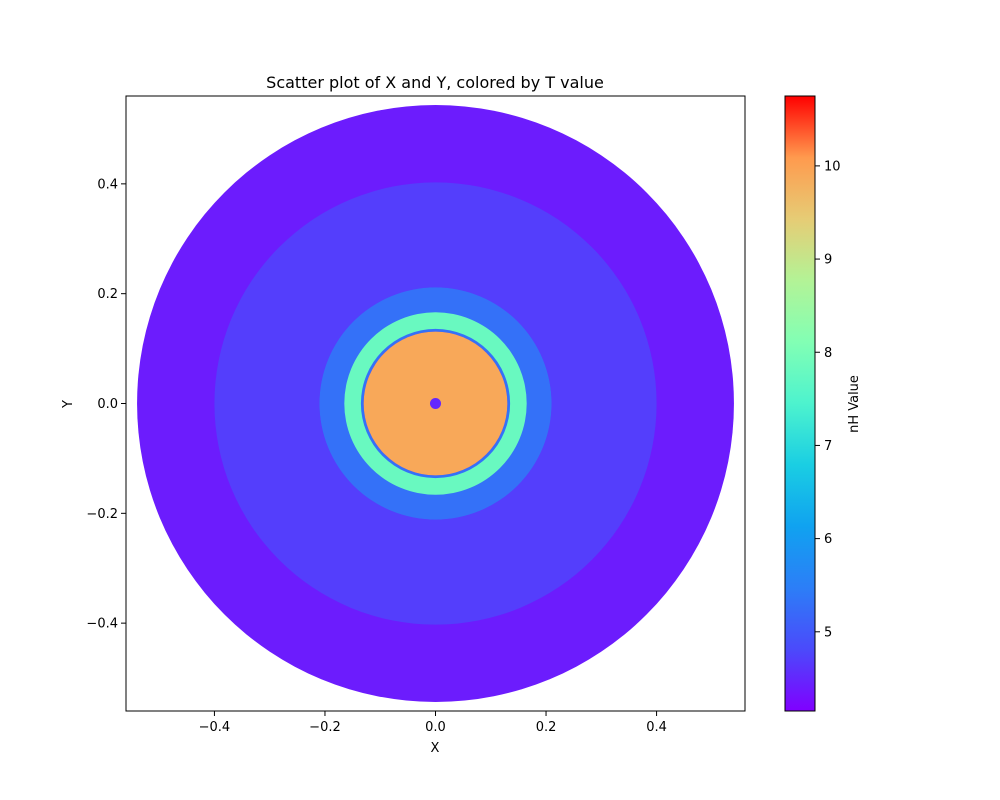 Image resolution: width=1000 pixels, height=800 pixels. What do you see at coordinates (828, 260) in the screenshot?
I see `colorbar-tick-label: 9` at bounding box center [828, 260].